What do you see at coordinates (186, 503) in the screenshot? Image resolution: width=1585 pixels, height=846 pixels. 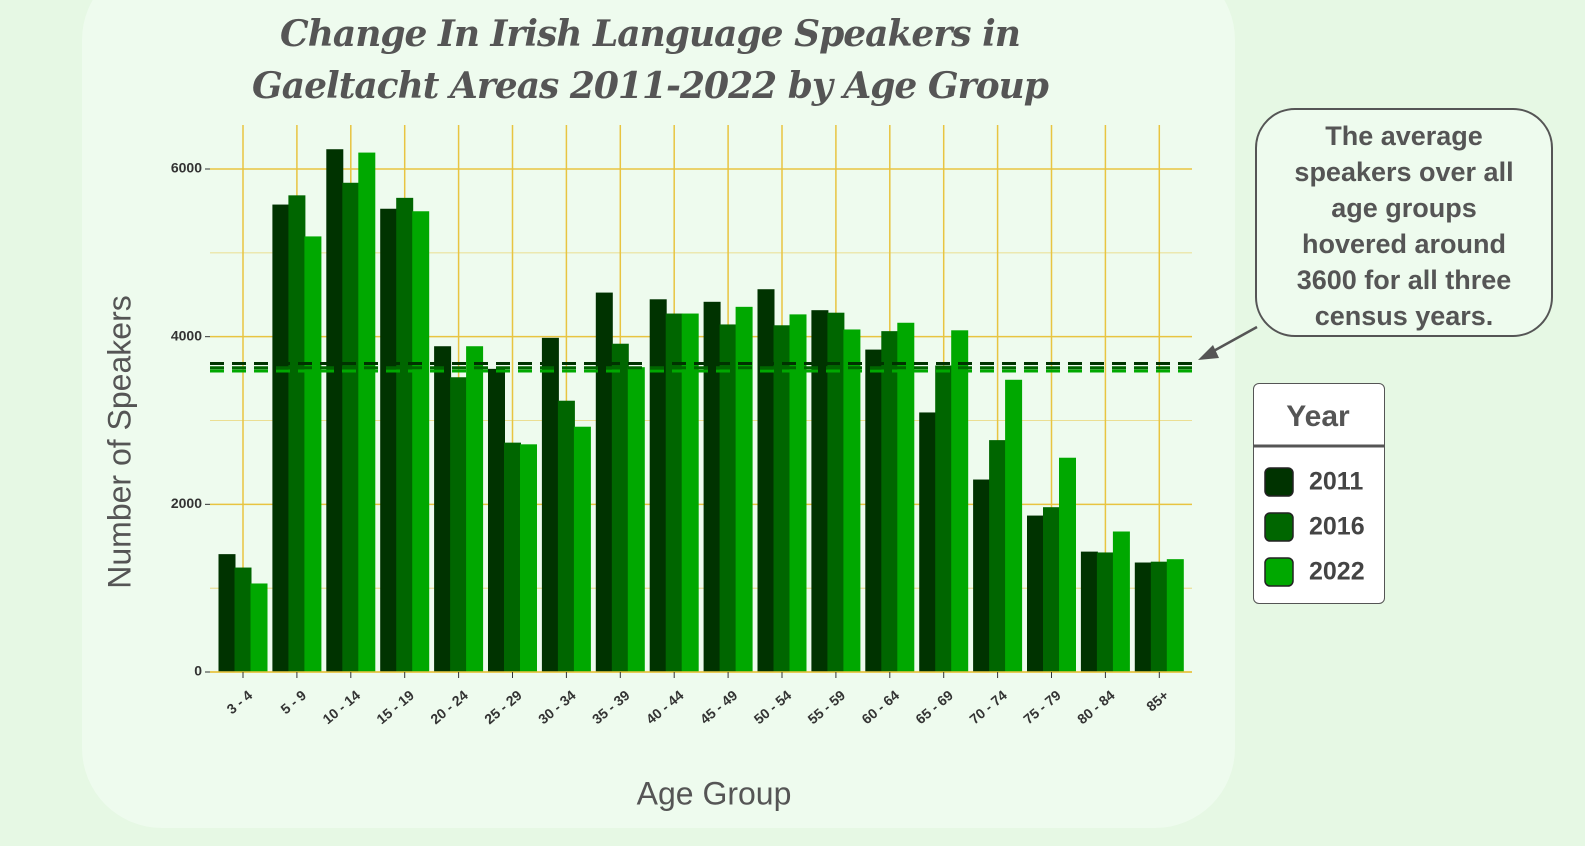 I see `y-tick-label: 2000` at bounding box center [186, 503].